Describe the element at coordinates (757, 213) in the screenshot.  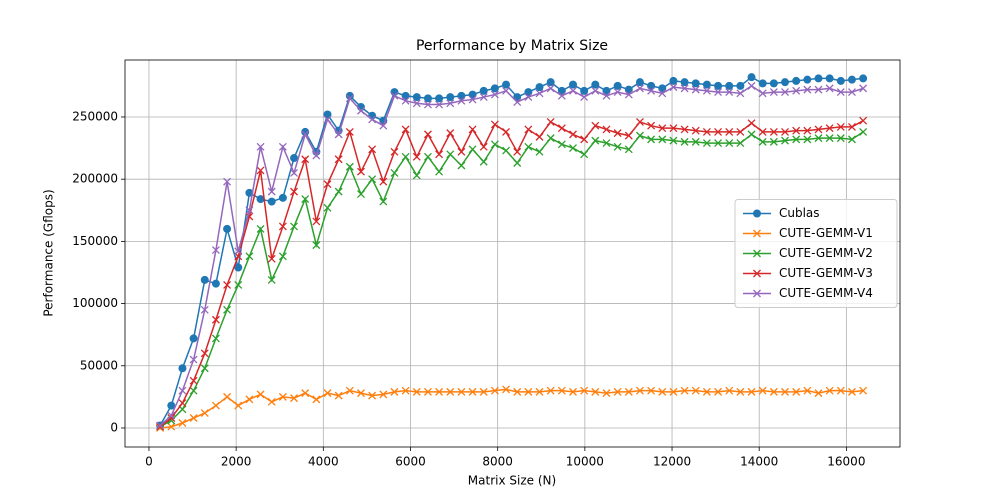
I see `legend-marker` at that location.